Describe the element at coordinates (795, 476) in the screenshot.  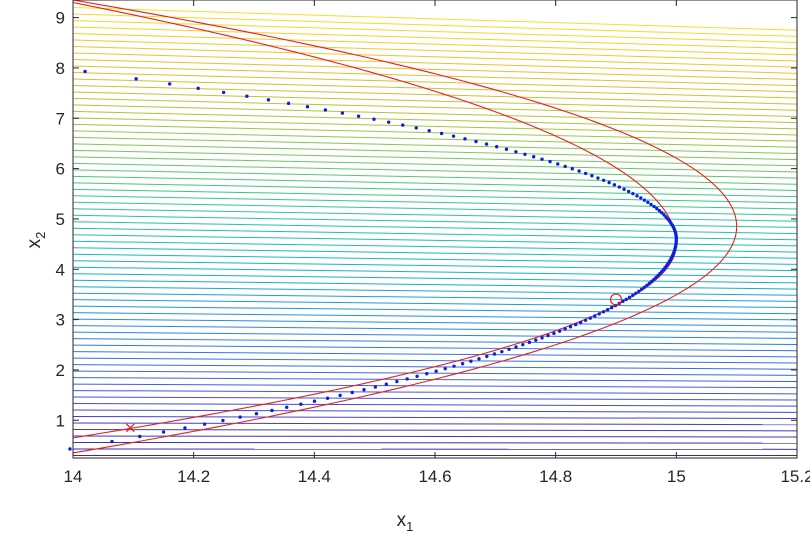
I see `x-tick-label: 15.2` at that location.